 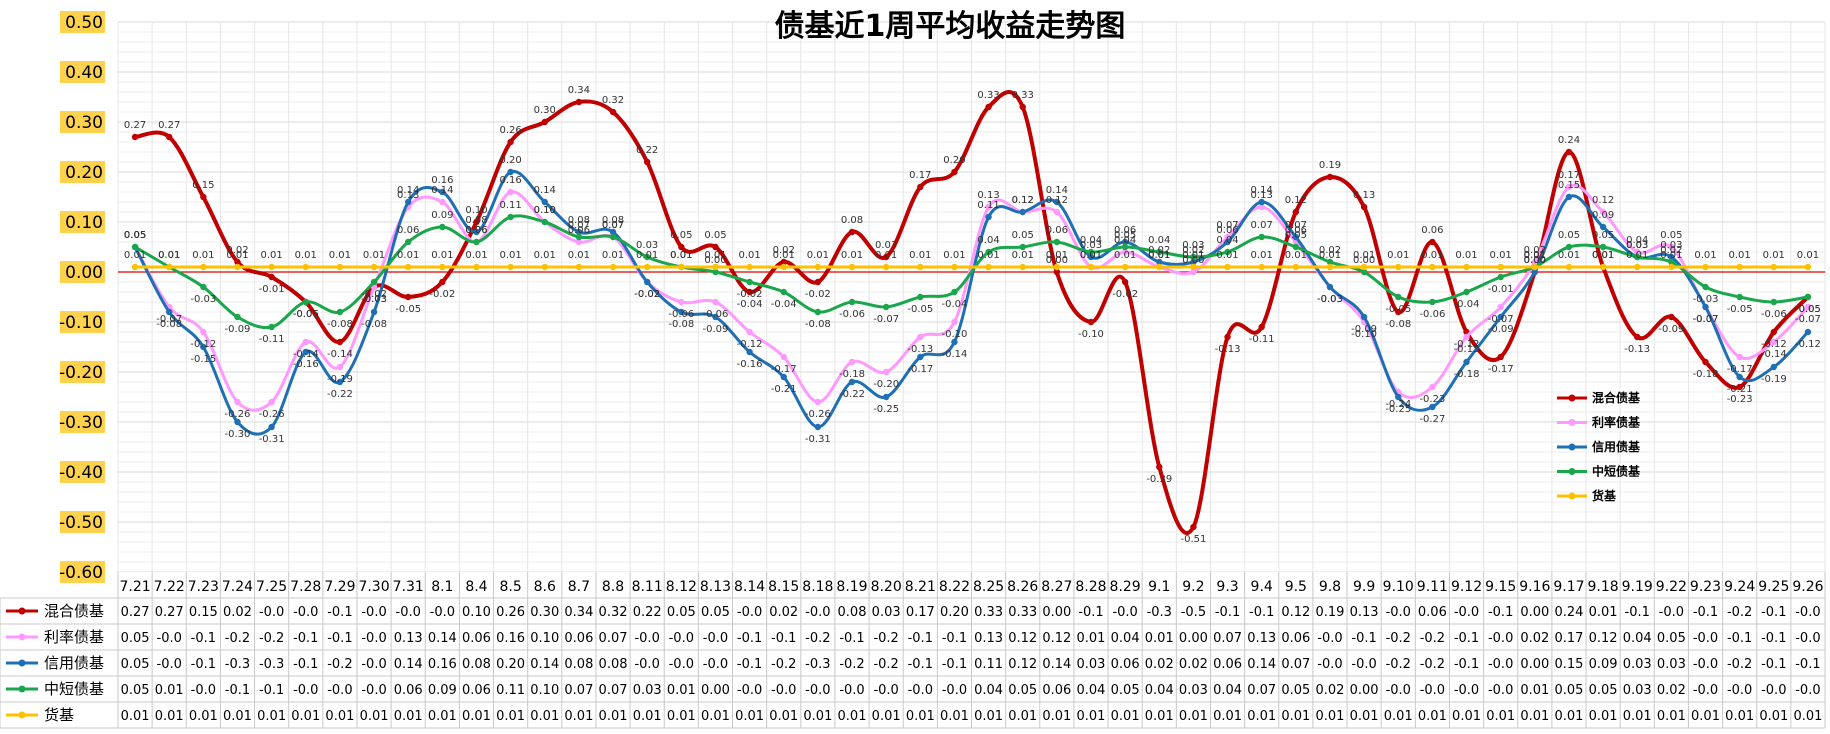 What do you see at coordinates (783, 612) in the screenshot?
I see `table-cell: 0.02` at bounding box center [783, 612].